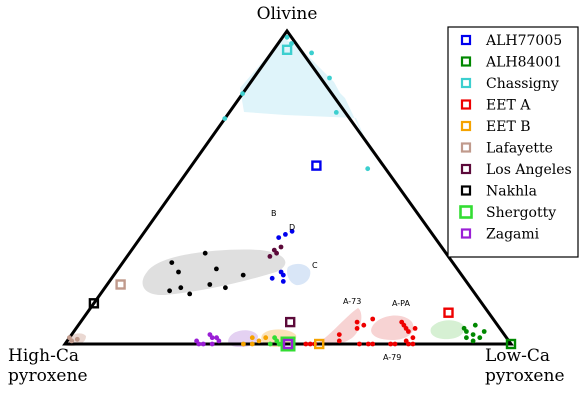 The height and width of the screenshot is (398, 585). Describe the element at coordinates (120, 284) in the screenshot. I see `bulk-marker-lafayette` at that location.